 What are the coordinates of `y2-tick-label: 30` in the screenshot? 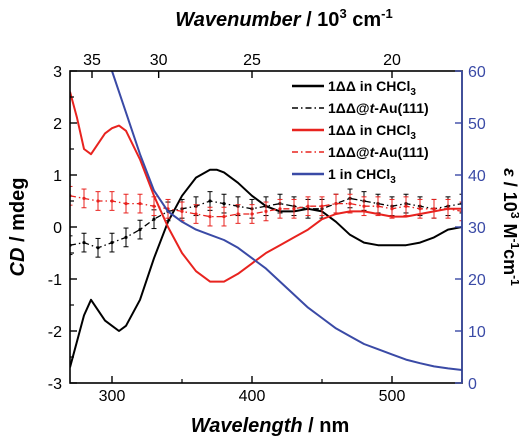 It's located at (477, 228).